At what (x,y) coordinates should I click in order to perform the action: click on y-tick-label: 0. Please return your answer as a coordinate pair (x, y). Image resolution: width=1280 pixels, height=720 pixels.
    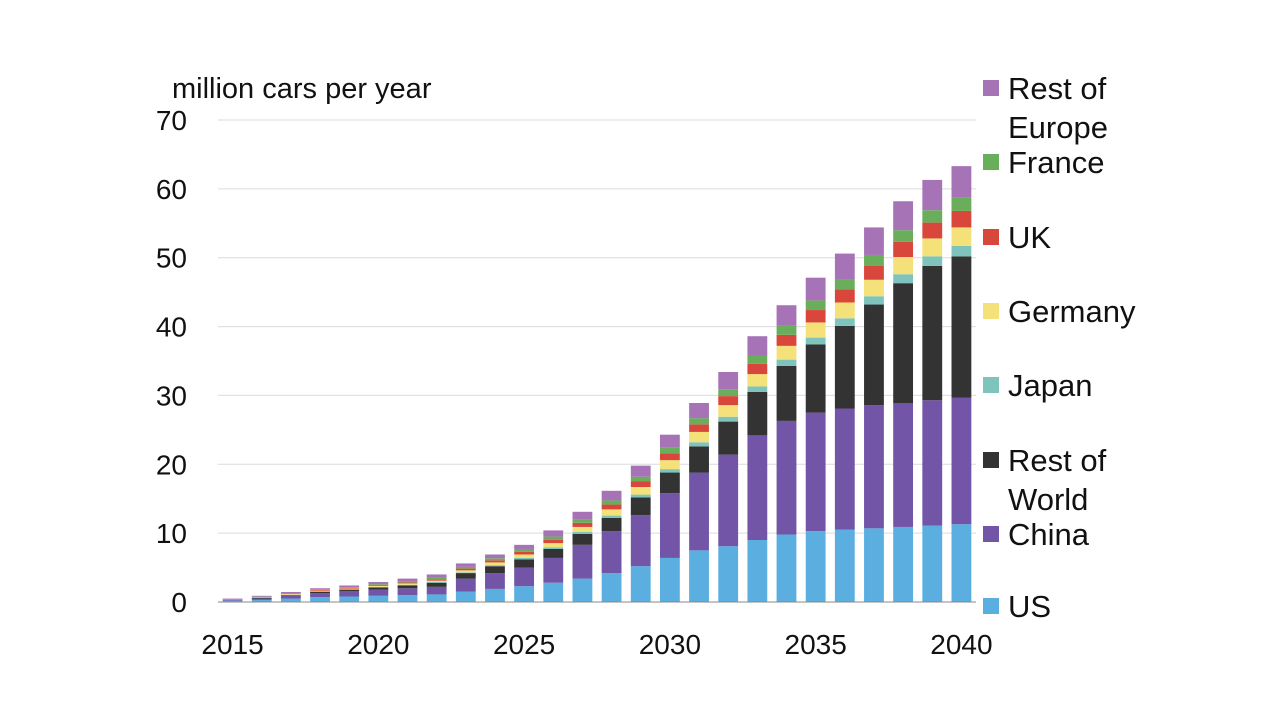
    Looking at the image, I should click on (179, 602).